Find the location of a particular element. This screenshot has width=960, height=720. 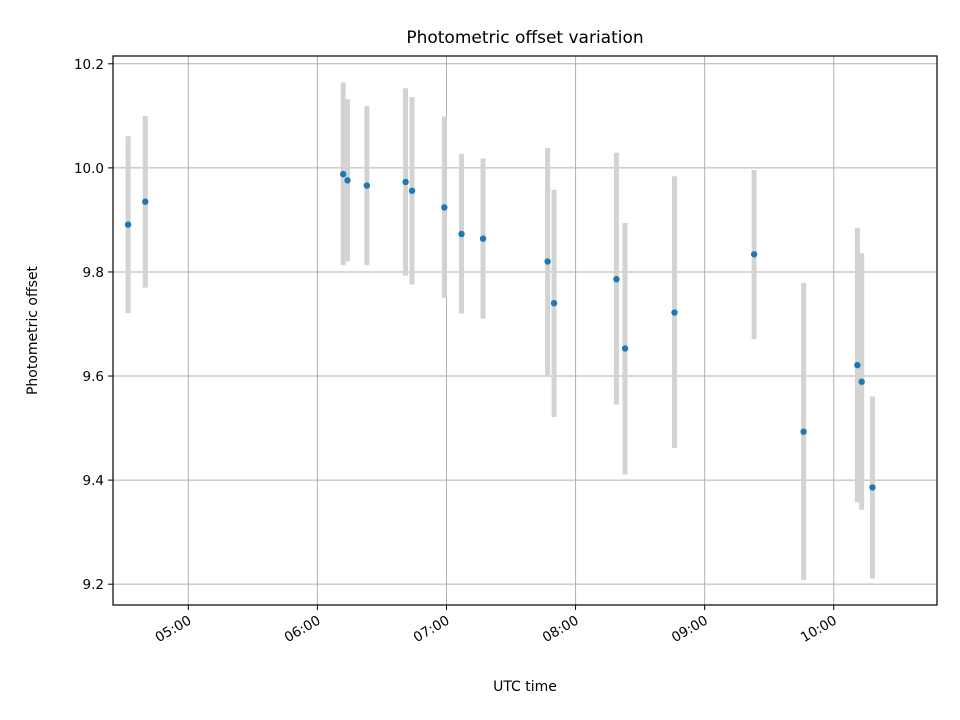

y-tick-label: 10.0 is located at coordinates (89, 169).